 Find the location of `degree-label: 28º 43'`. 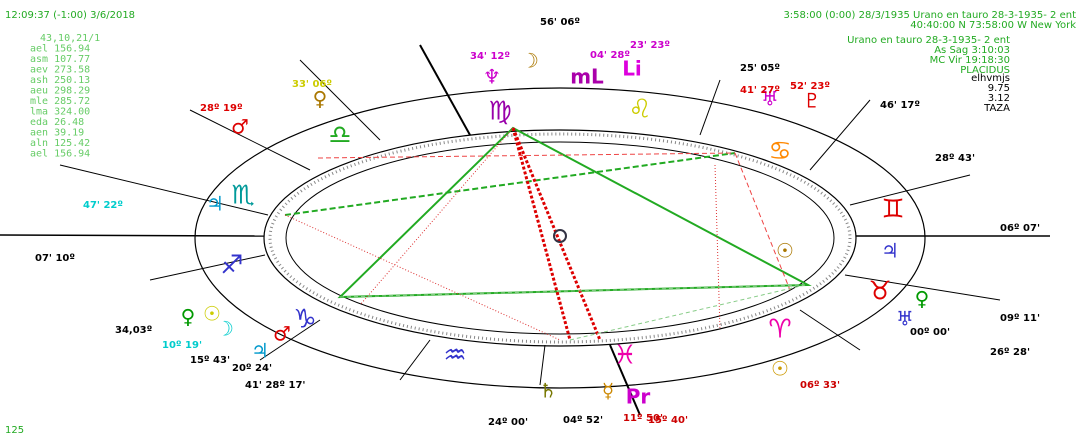

degree-label: 28º 43' is located at coordinates (955, 158).